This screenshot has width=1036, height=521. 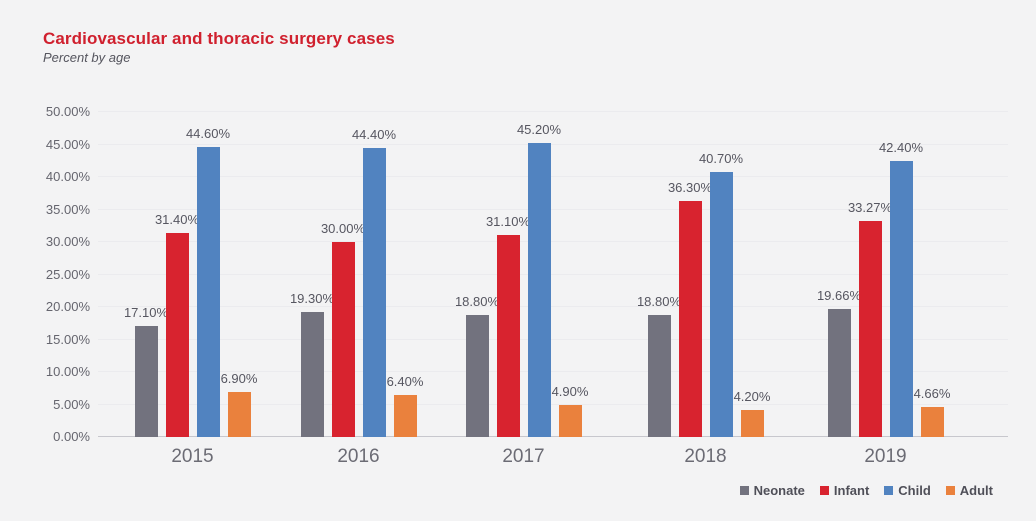 I want to click on bar-value-label: 31.40%, so click(x=177, y=219).